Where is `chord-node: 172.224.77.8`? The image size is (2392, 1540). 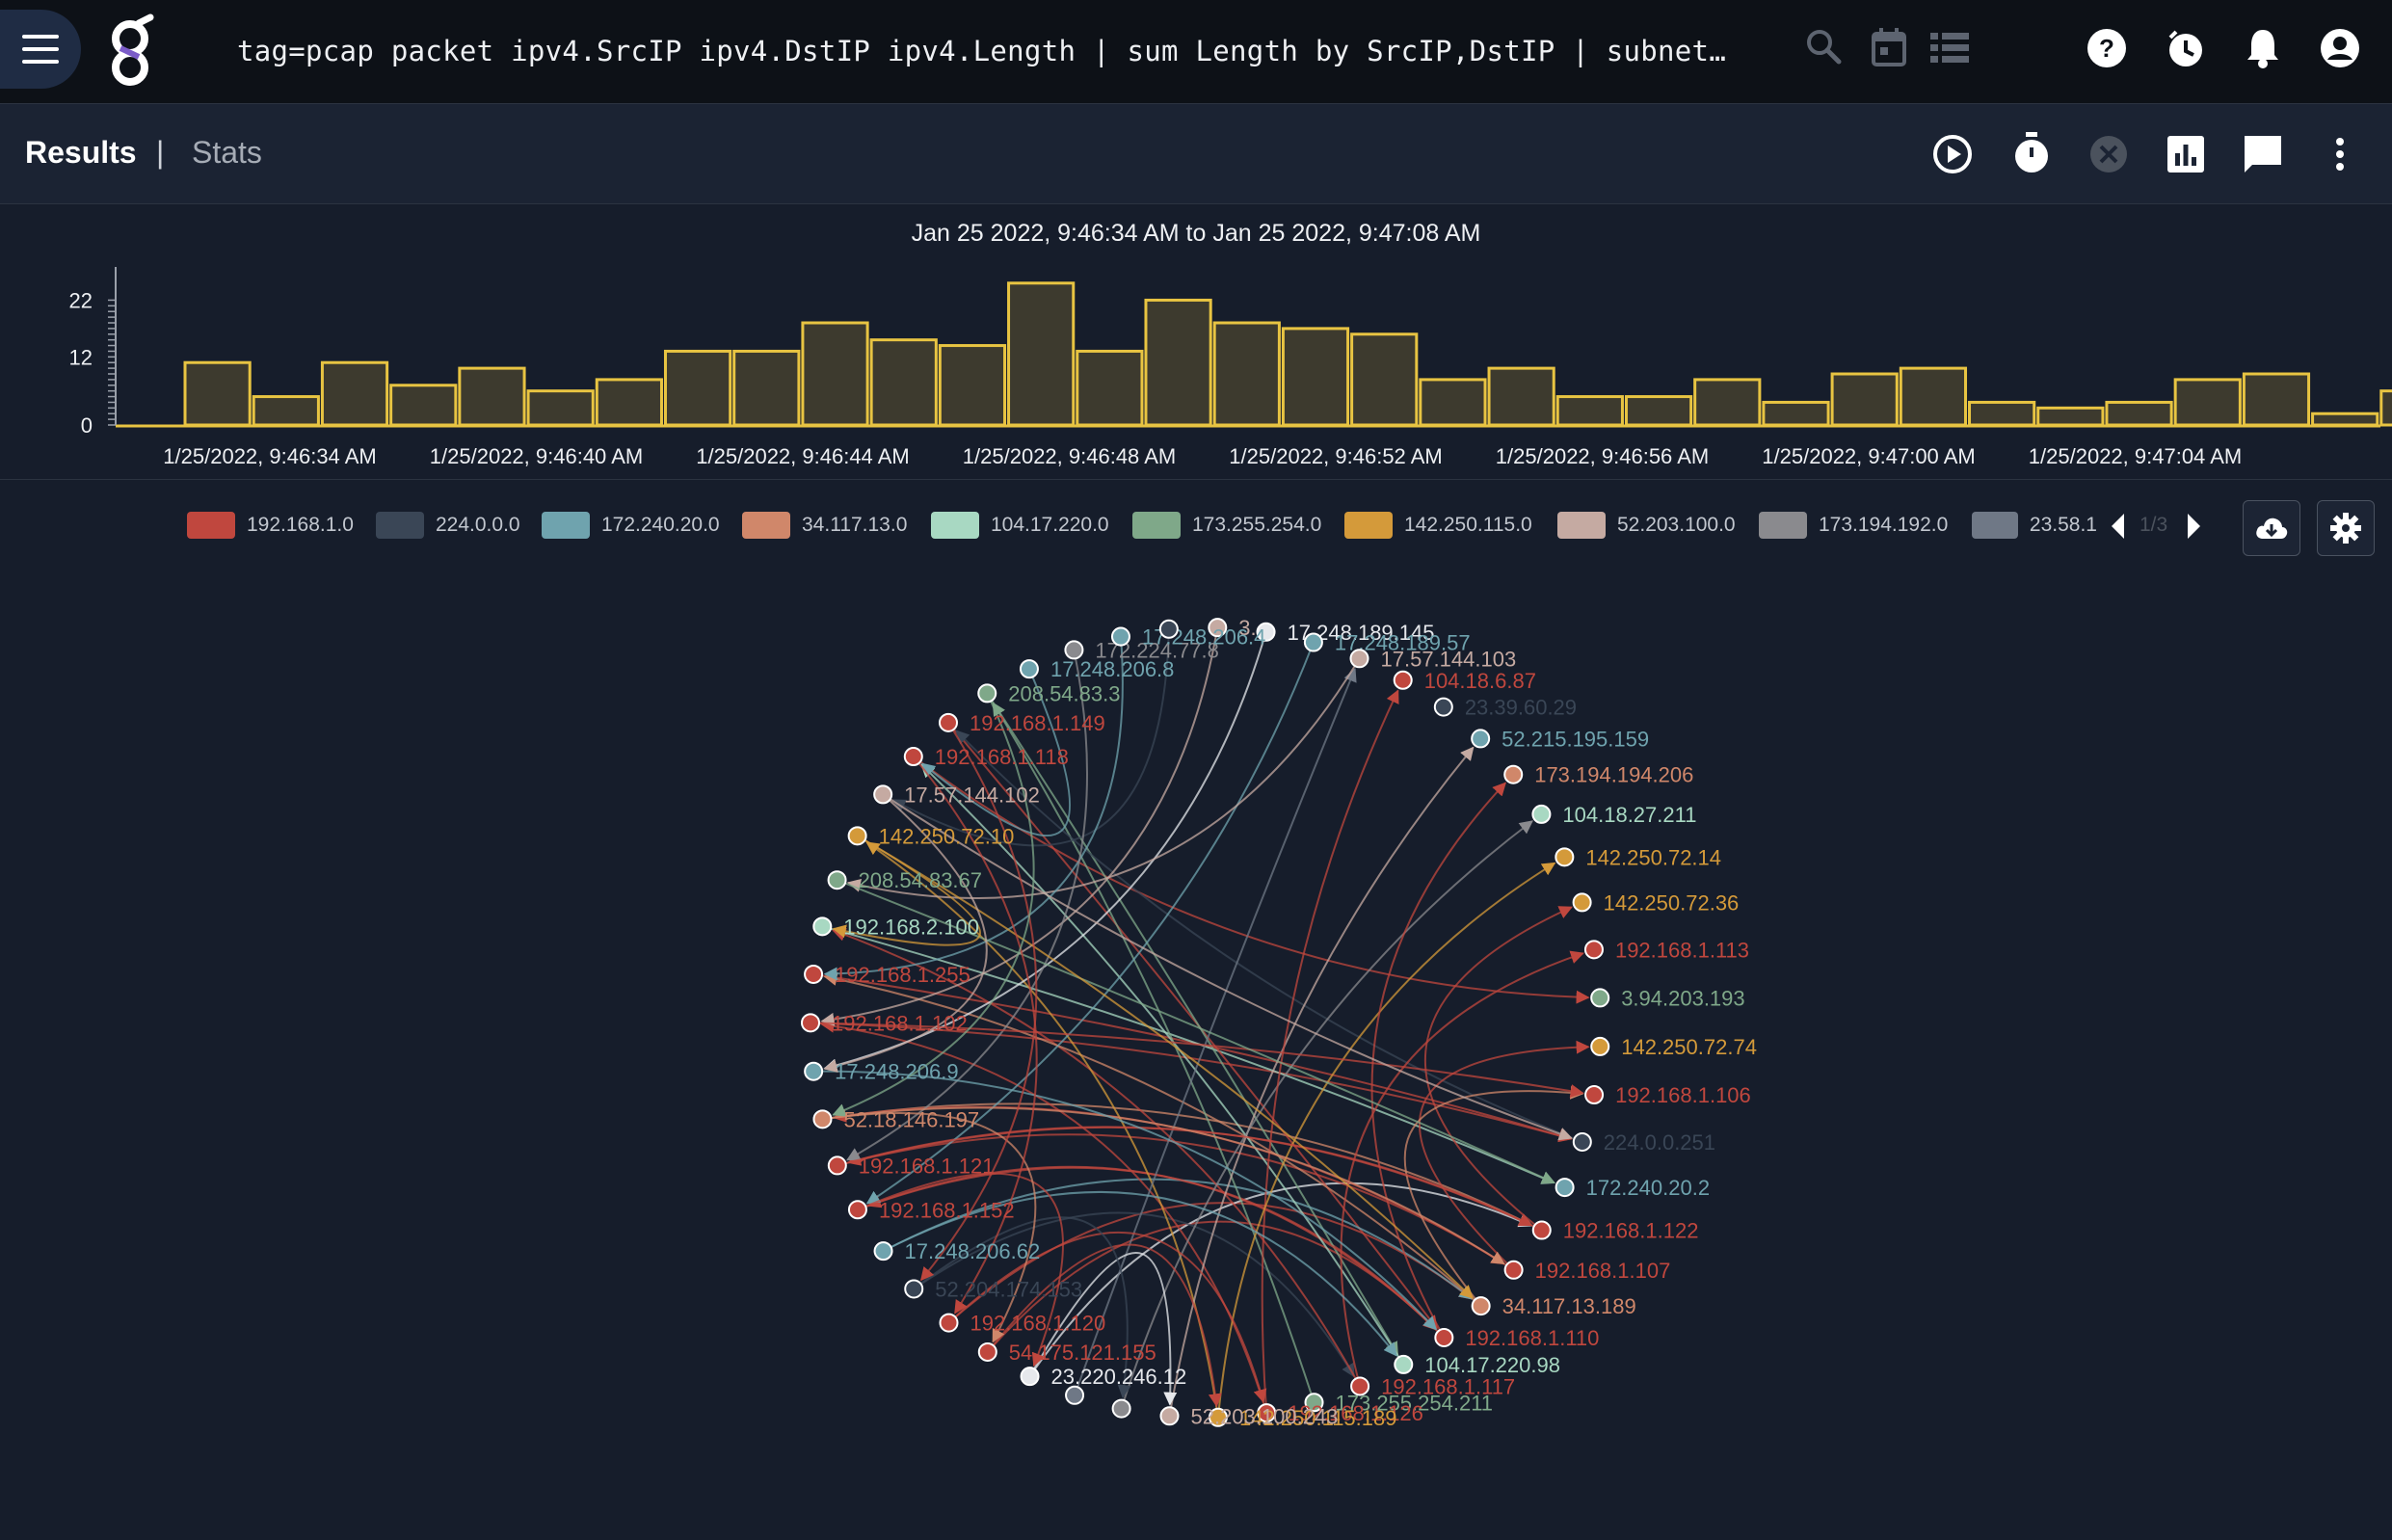
chord-node: 172.224.77.8 is located at coordinates (1141, 650).